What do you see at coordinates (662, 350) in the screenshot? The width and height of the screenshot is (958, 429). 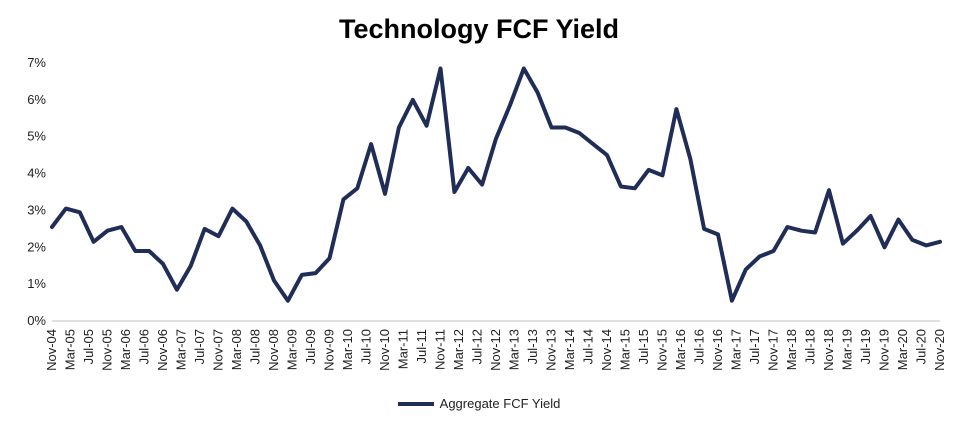 I see `x-tick-label: Nov-15` at bounding box center [662, 350].